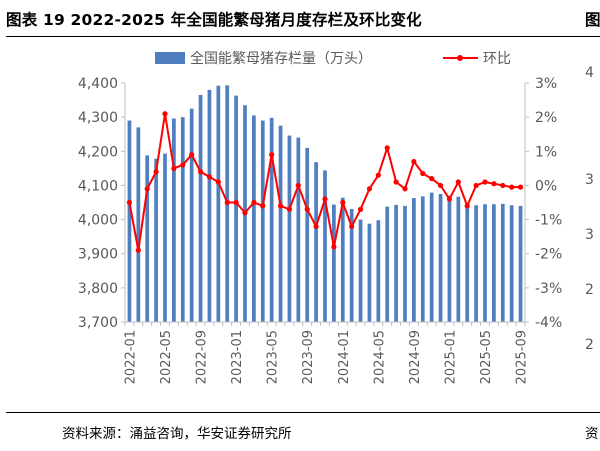 Image resolution: width=600 pixels, height=451 pixels. I want to click on y-left-tick-label: 4,200, so click(98, 152).